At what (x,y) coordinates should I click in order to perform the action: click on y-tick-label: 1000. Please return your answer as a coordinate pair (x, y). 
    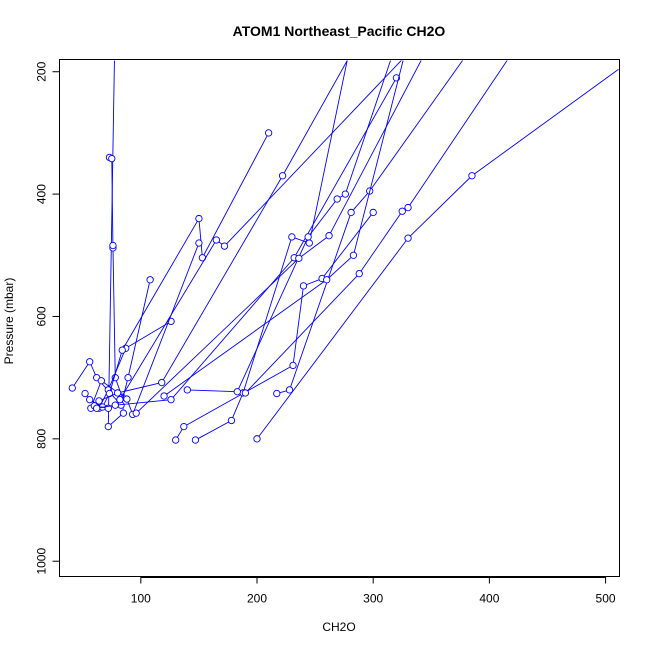
    Looking at the image, I should click on (42, 561).